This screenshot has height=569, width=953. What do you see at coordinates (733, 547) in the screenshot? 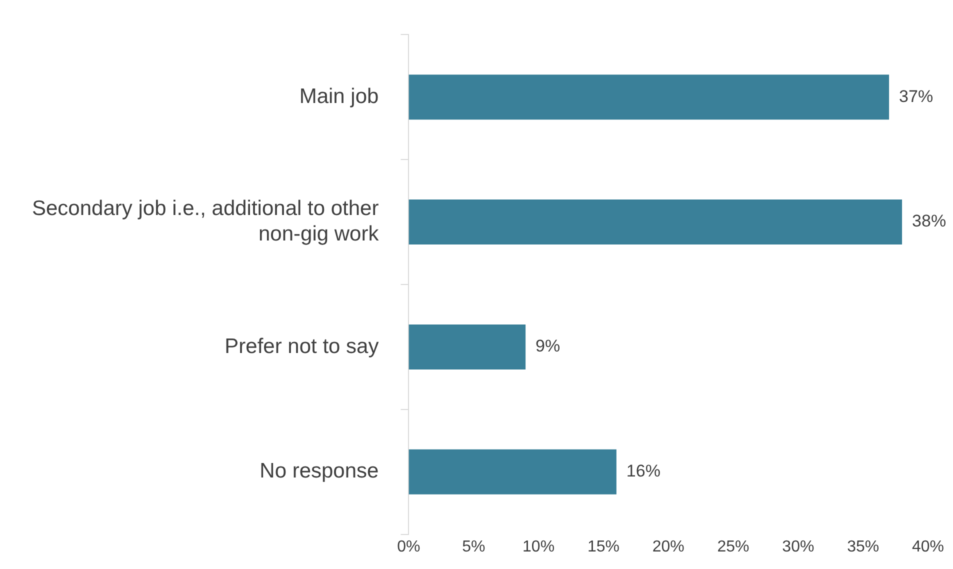
I see `x-tick-label: 25%` at bounding box center [733, 547].